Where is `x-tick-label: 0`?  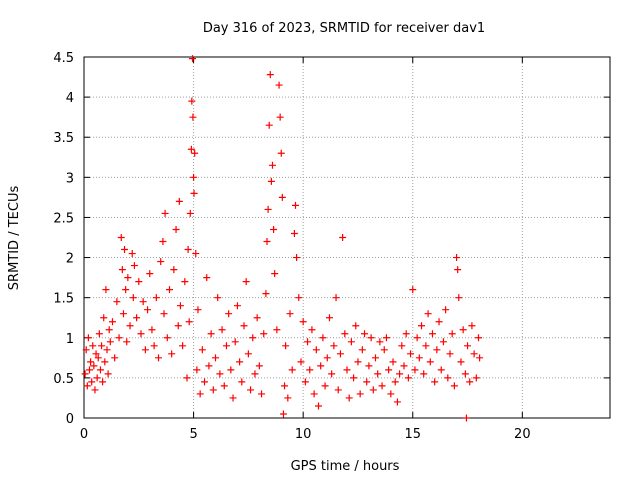
x-tick-label: 0 is located at coordinates (84, 434).